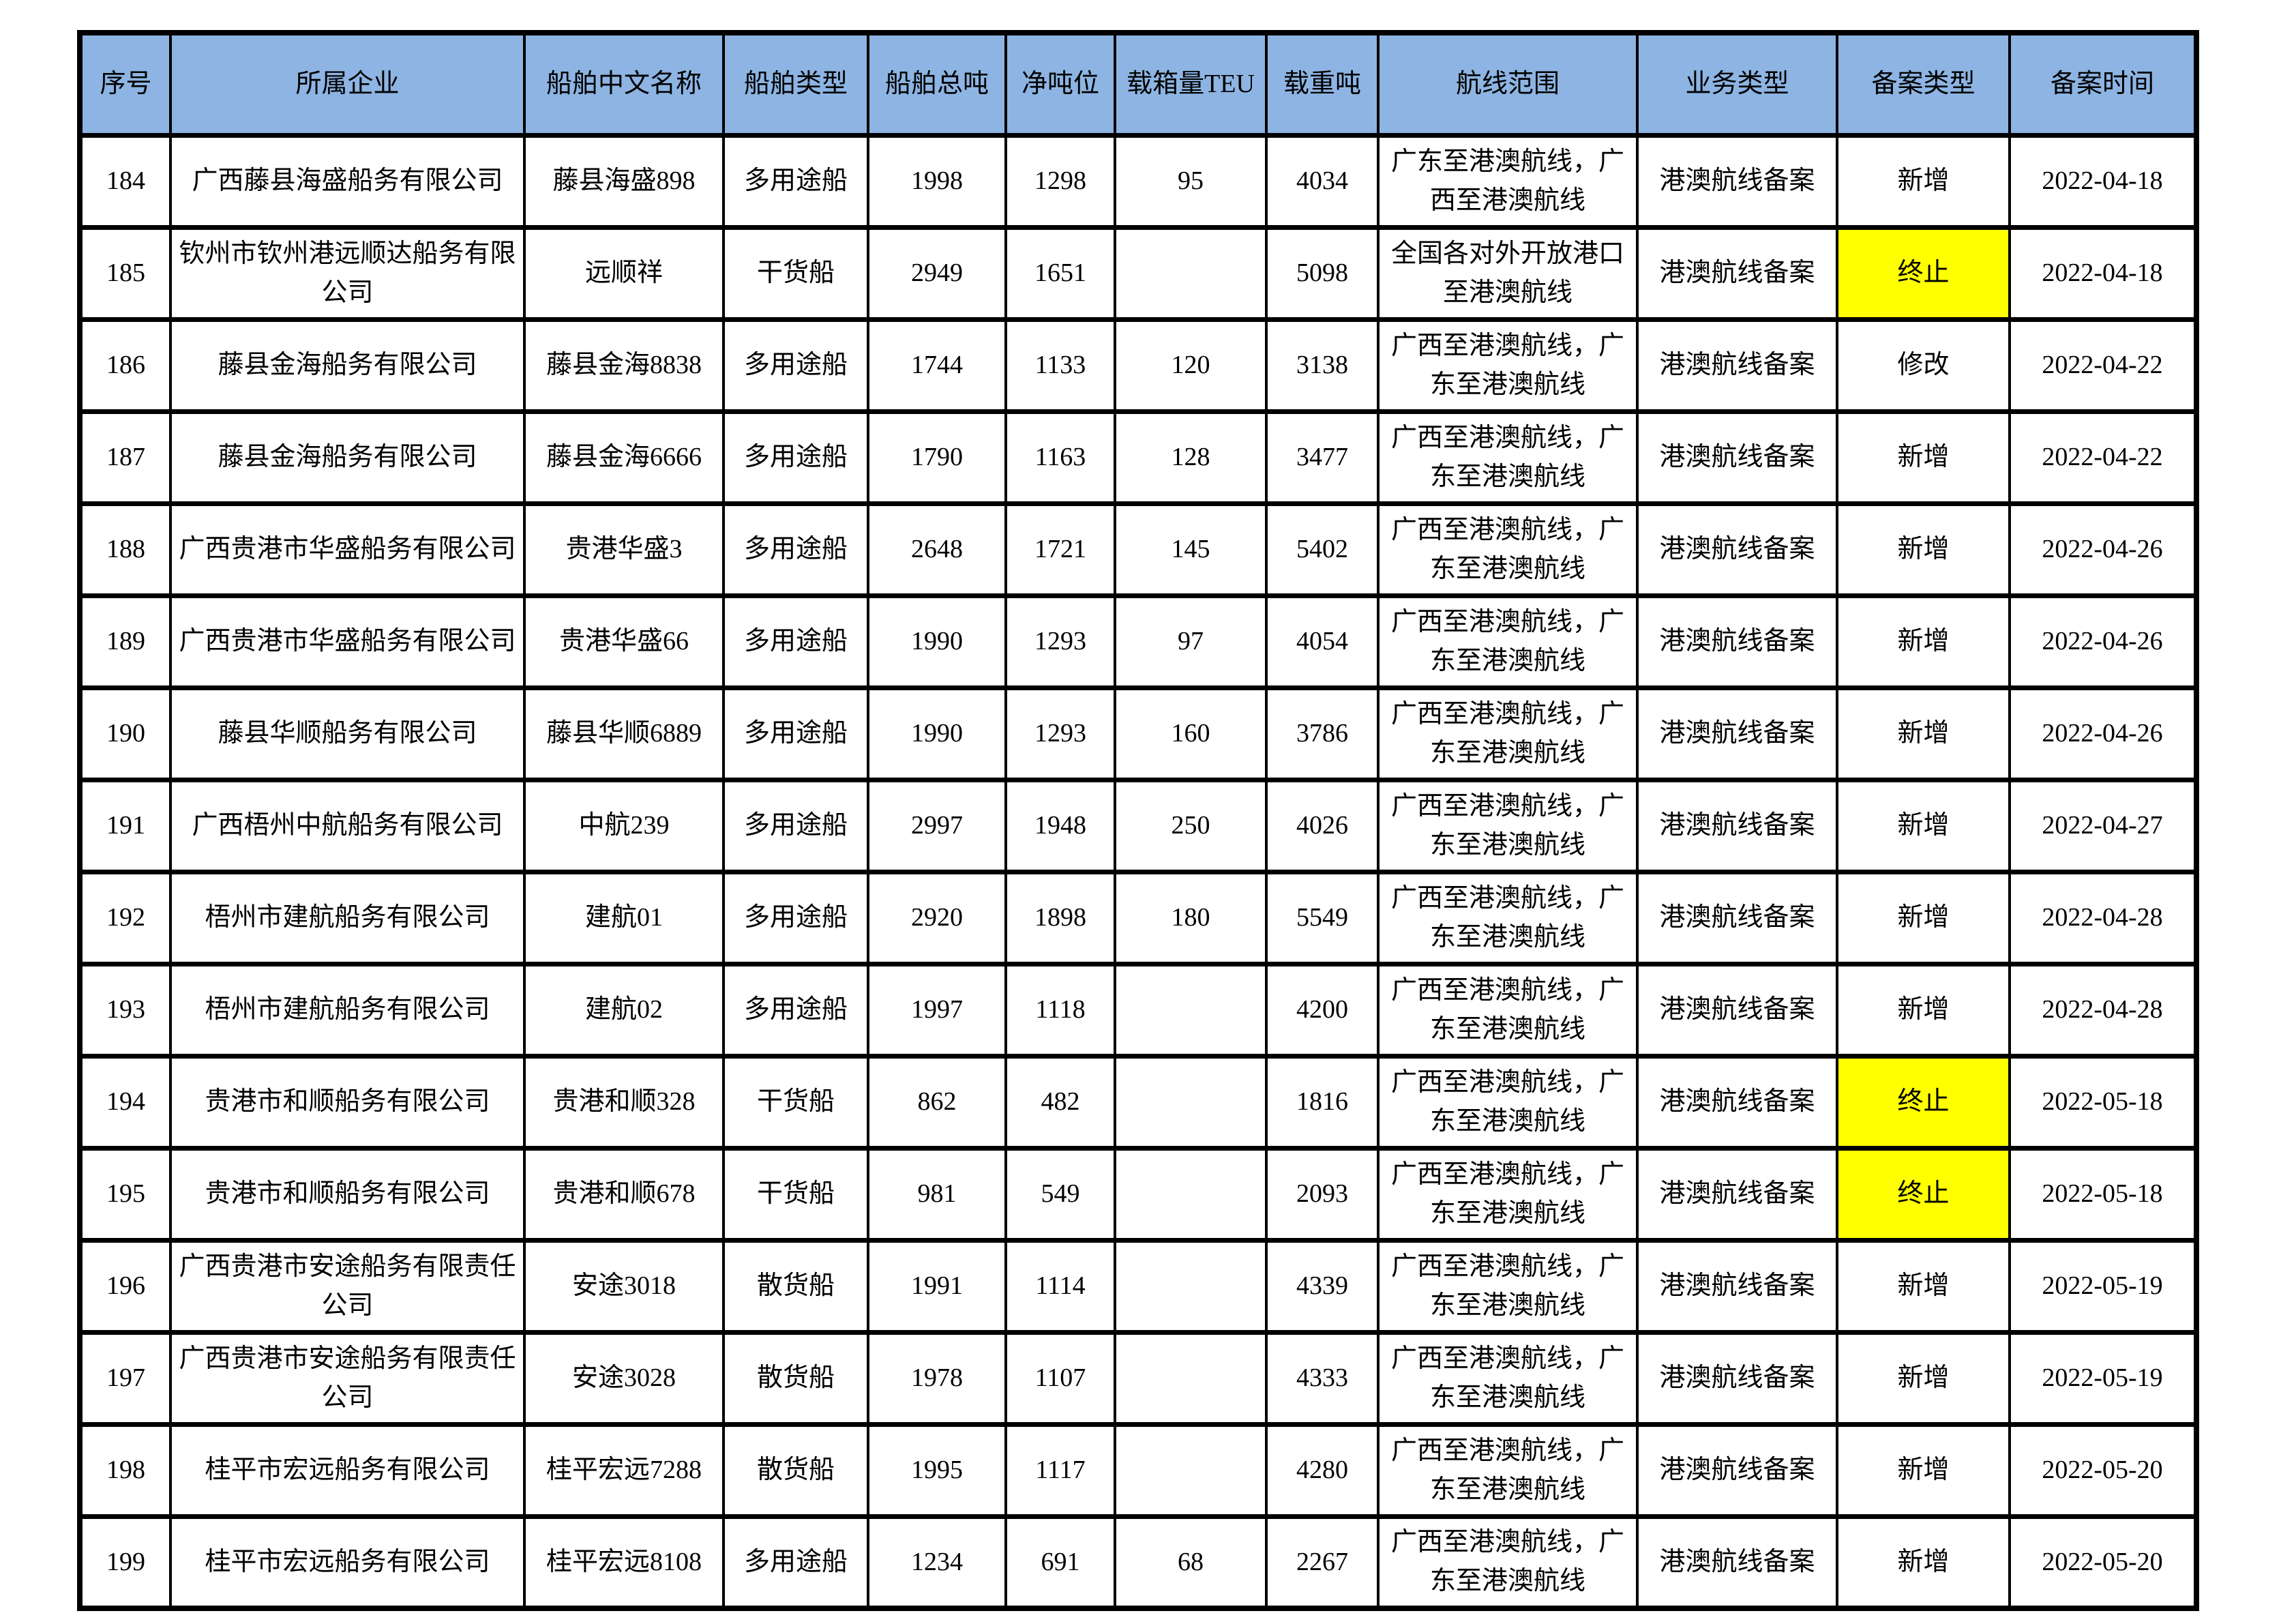 The image size is (2296, 1624). I want to click on cell-net-tonnage: 1133, so click(1060, 365).